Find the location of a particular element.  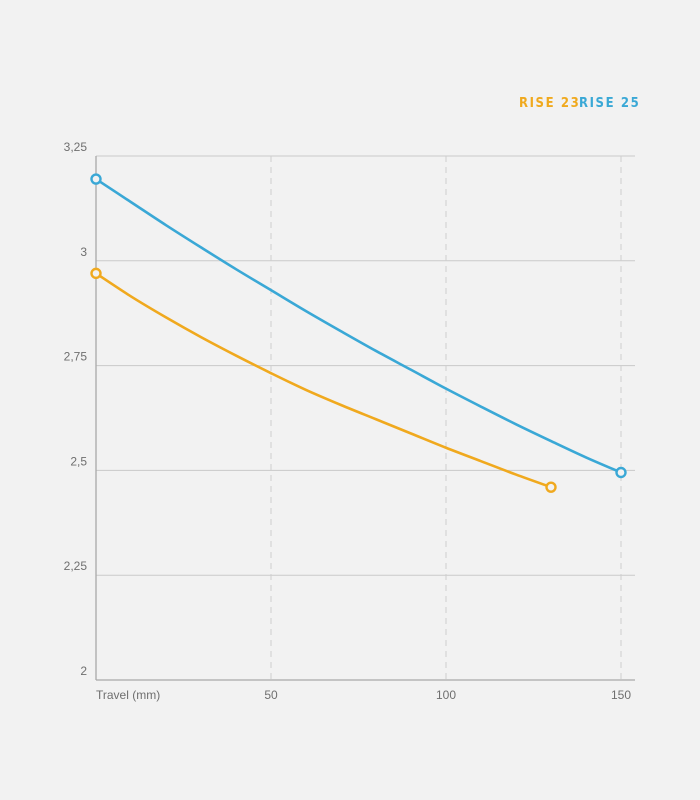

y-tick-label: 3,25 is located at coordinates (76, 147).